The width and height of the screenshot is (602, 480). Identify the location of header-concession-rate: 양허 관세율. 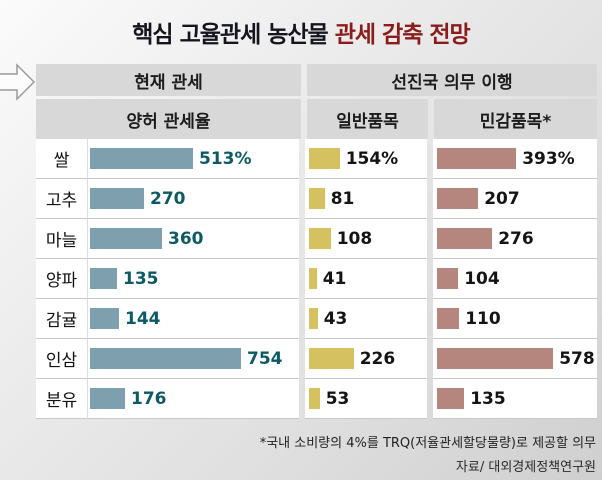
(168, 119).